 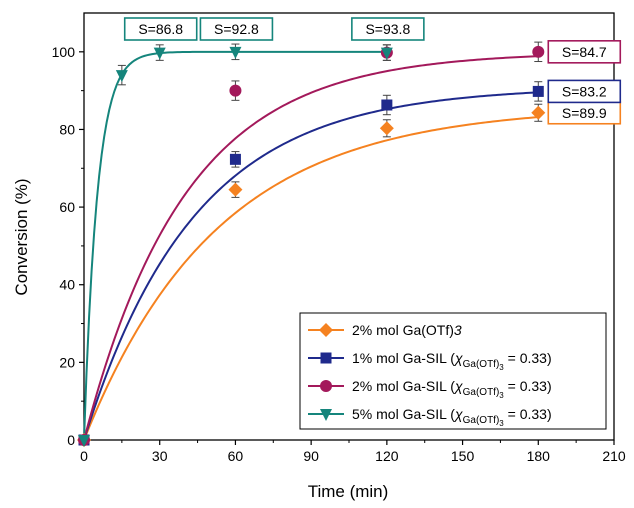 I want to click on selectivity-label: S=83.2, so click(x=584, y=91).